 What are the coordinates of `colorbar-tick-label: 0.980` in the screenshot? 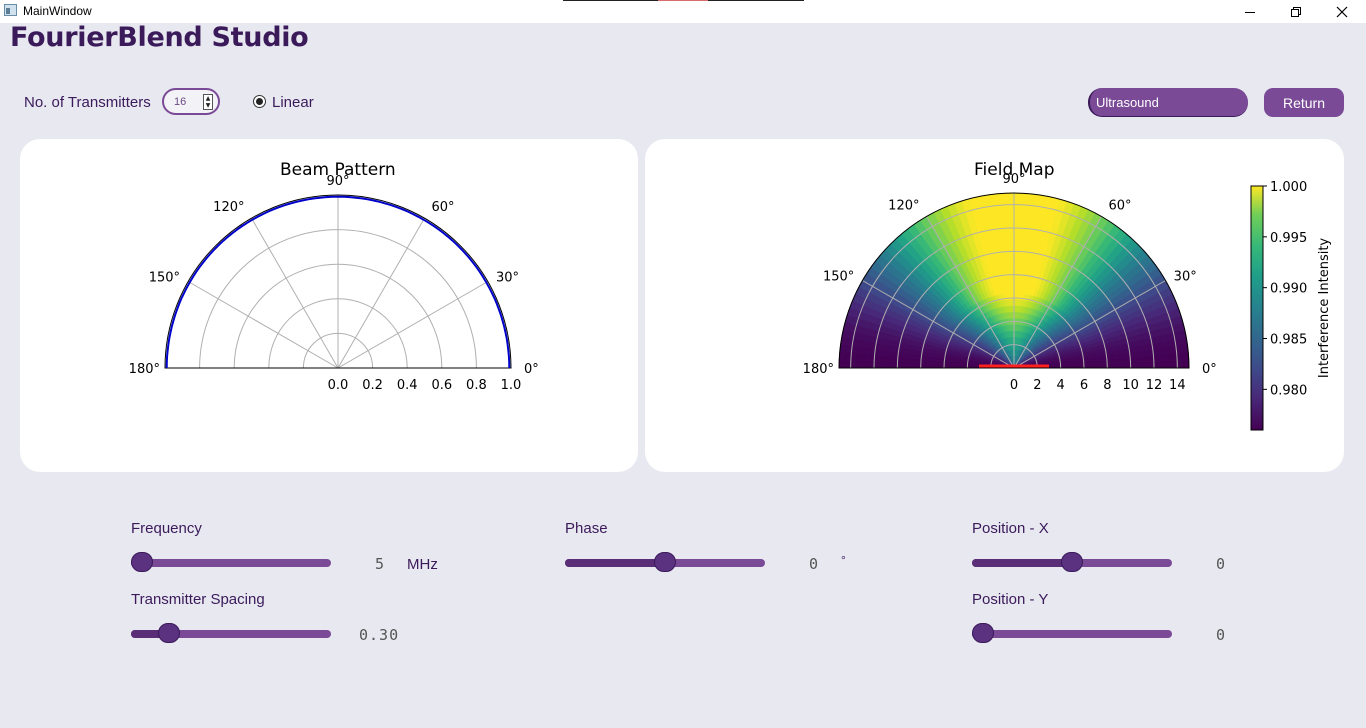 It's located at (1288, 390).